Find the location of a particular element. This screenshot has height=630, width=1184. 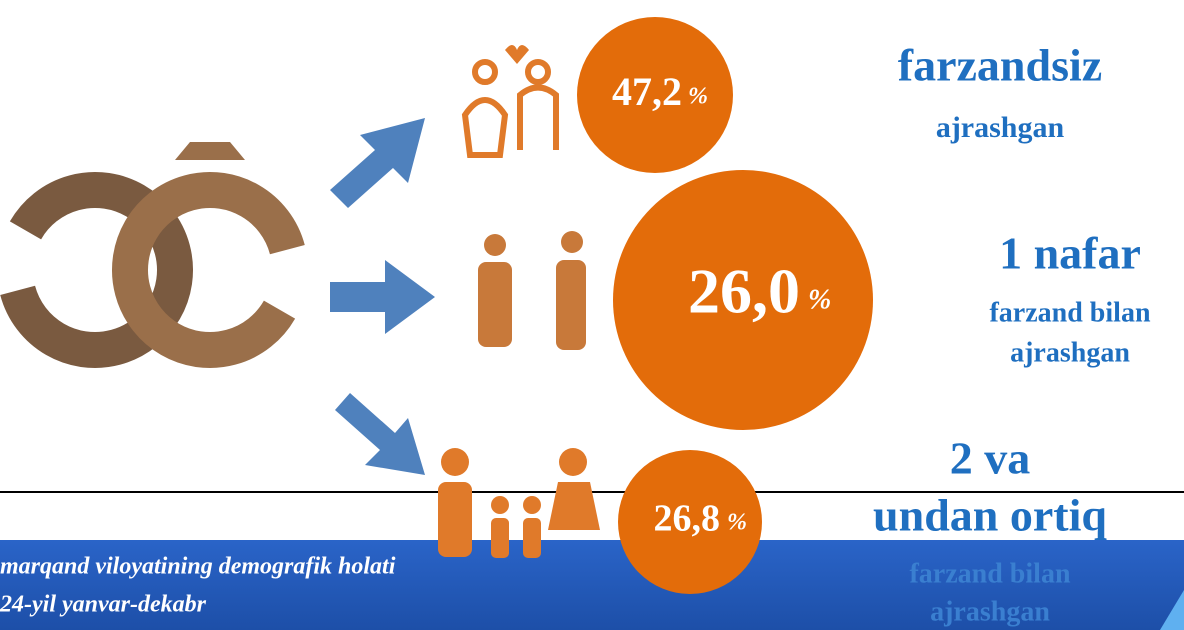

label: farzandsiz is located at coordinates (1000, 65).